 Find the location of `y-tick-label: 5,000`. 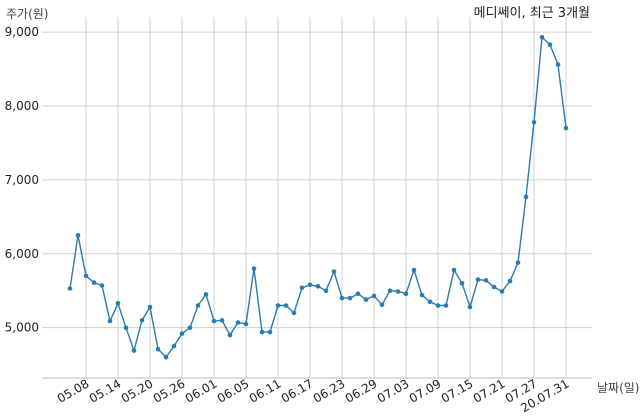

y-tick-label: 5,000 is located at coordinates (22, 328).